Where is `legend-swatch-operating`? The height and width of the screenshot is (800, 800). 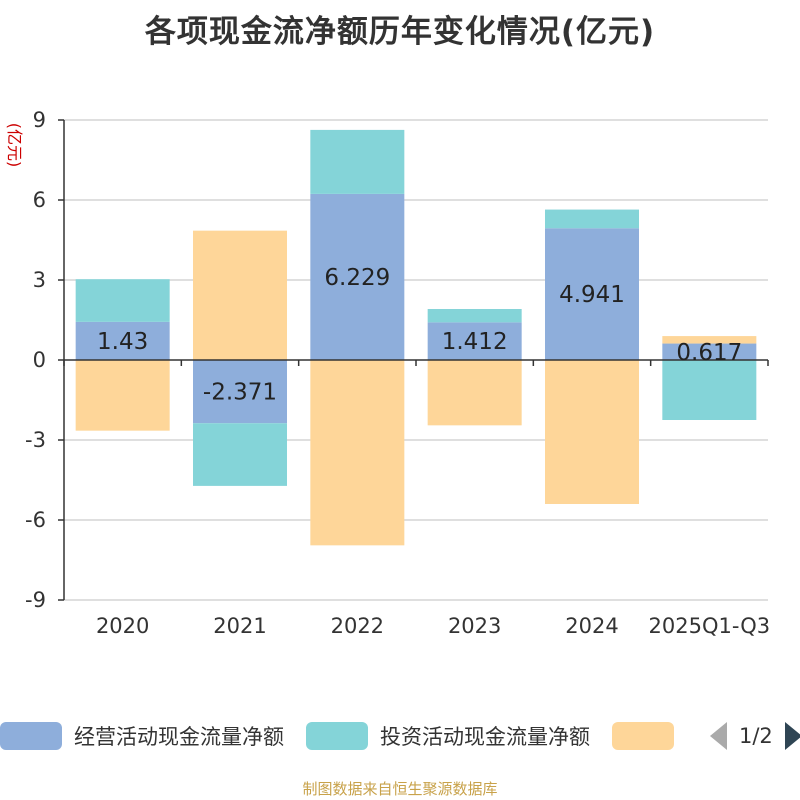
legend-swatch-operating is located at coordinates (31, 736).